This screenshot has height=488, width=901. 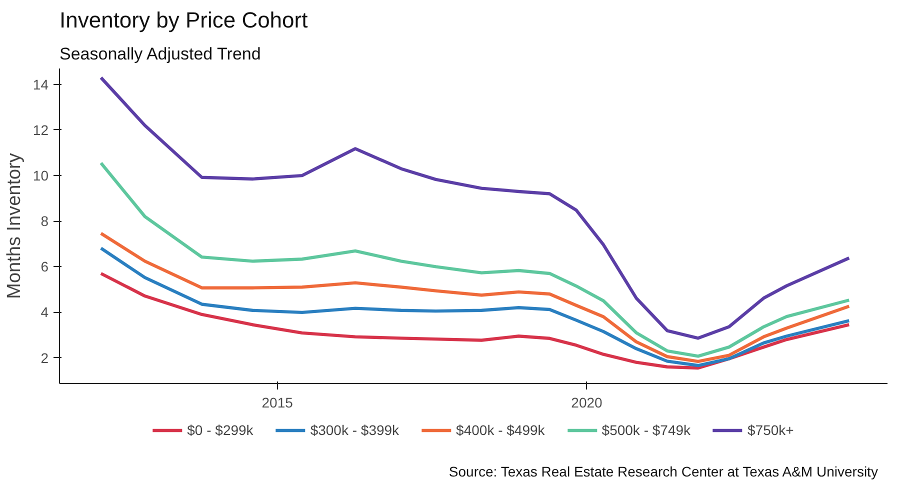 What do you see at coordinates (44, 221) in the screenshot?
I see `y-tick-label: 8` at bounding box center [44, 221].